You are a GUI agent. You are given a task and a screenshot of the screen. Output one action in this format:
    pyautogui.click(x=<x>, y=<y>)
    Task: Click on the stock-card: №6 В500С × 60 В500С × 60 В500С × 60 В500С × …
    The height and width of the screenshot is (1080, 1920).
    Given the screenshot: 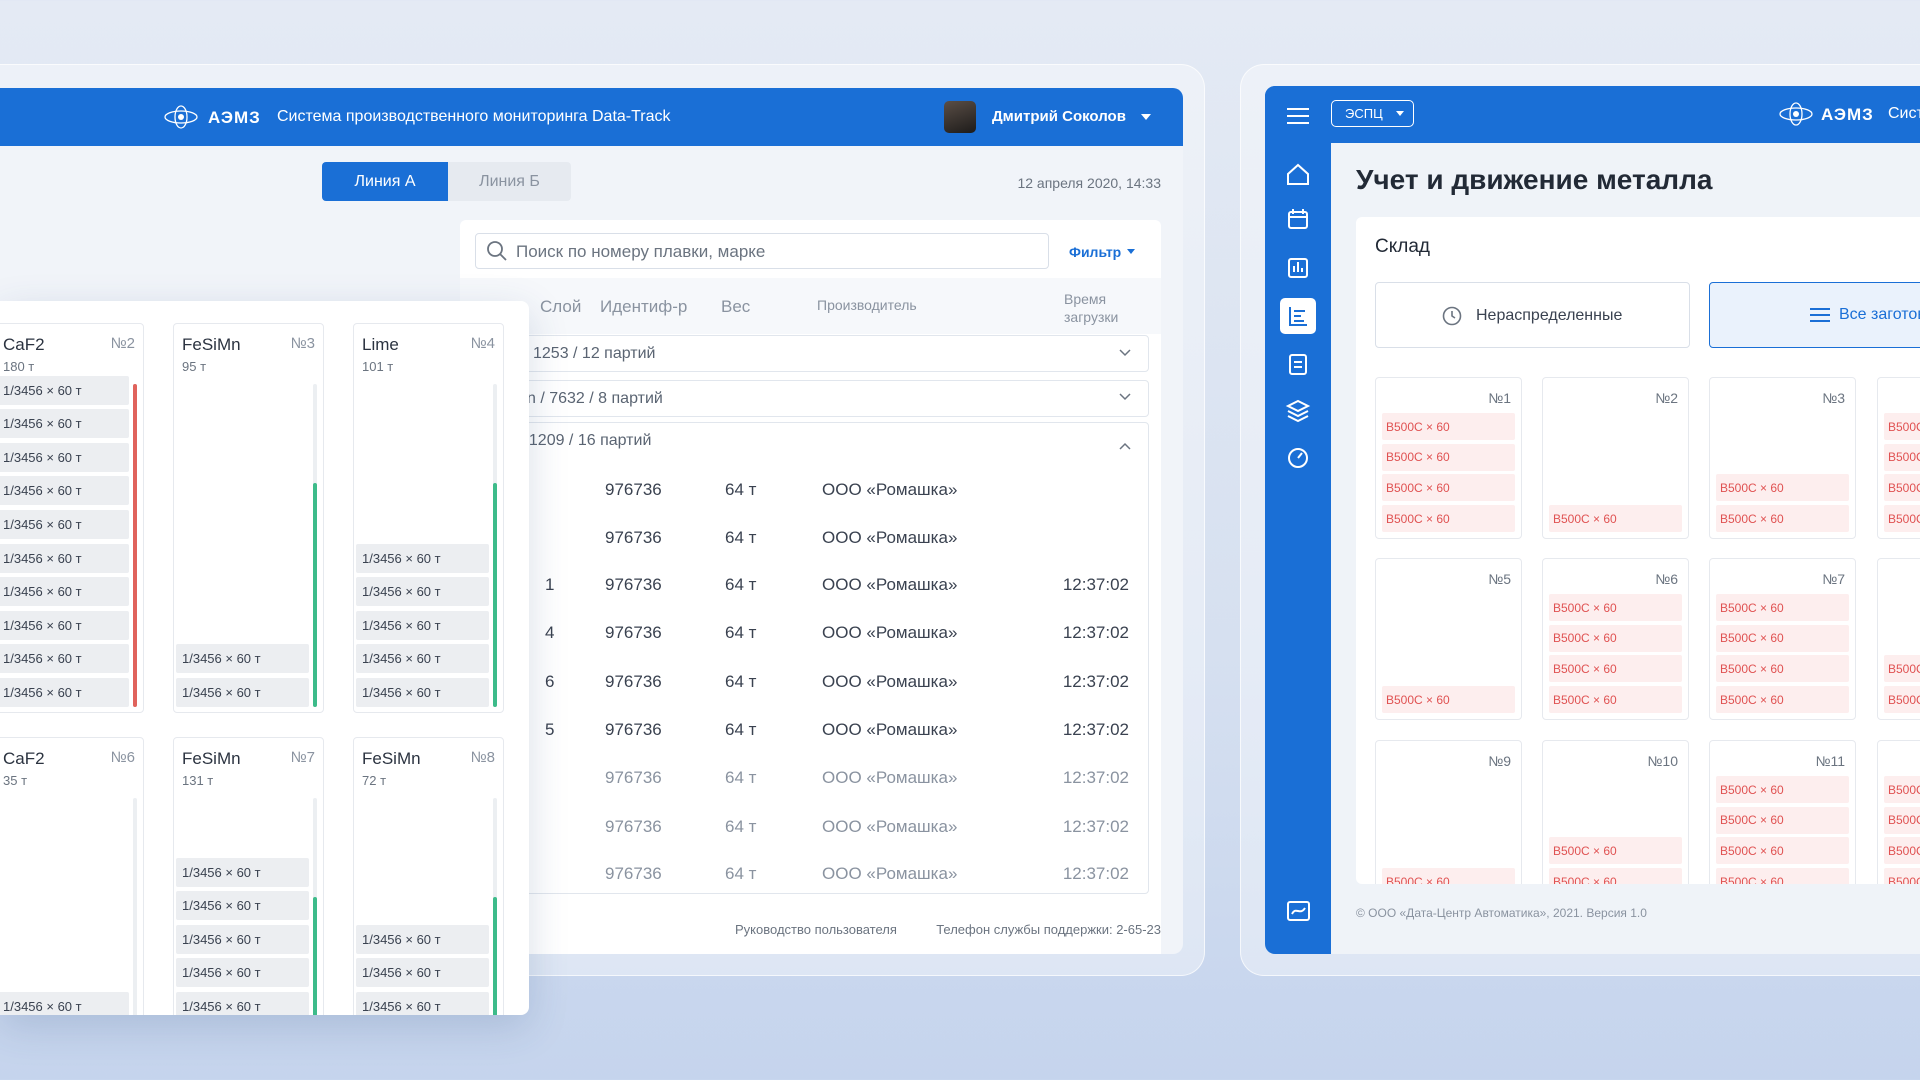 What is the action you would take?
    pyautogui.click(x=1615, y=639)
    